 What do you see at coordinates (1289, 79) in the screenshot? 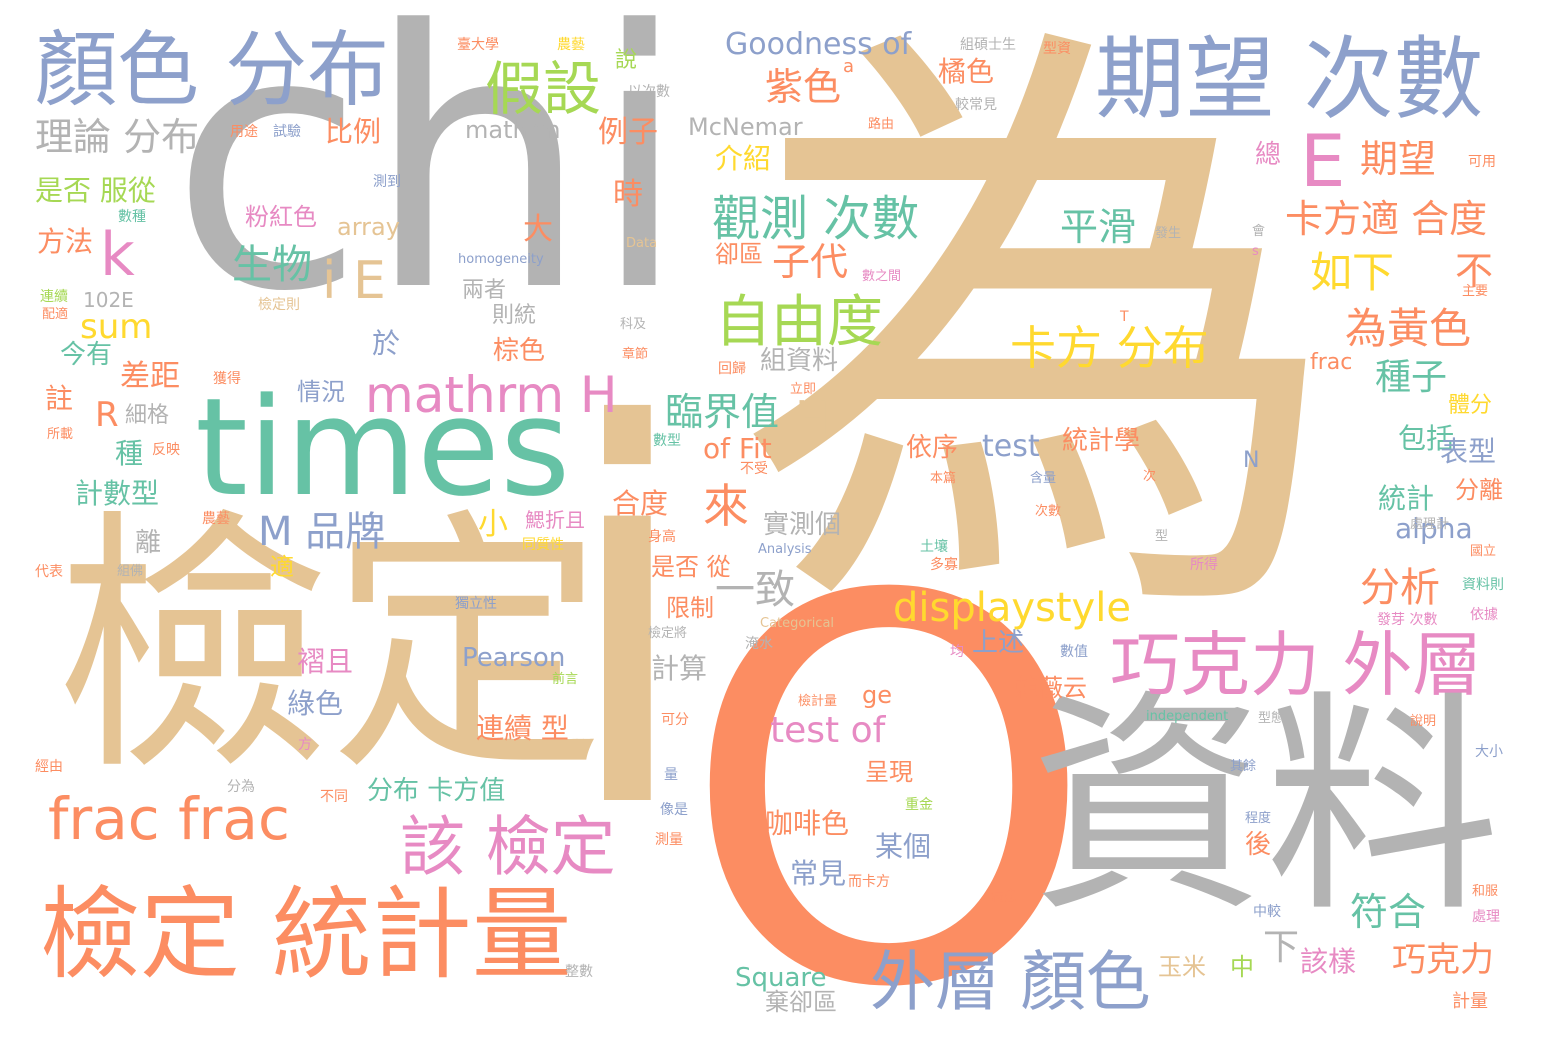
I see `word-qiwang-cishu: 期望 次數` at bounding box center [1289, 79].